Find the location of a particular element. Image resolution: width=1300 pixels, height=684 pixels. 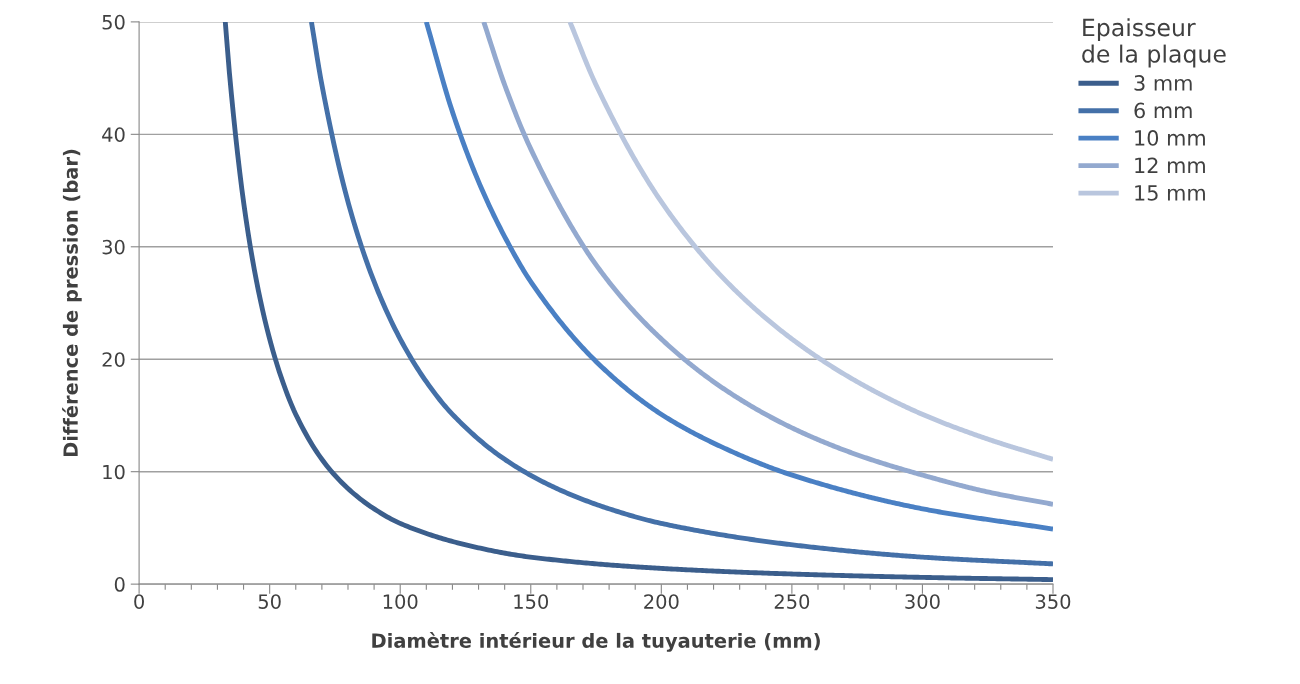

legend-label: 6 mm is located at coordinates (1163, 110).